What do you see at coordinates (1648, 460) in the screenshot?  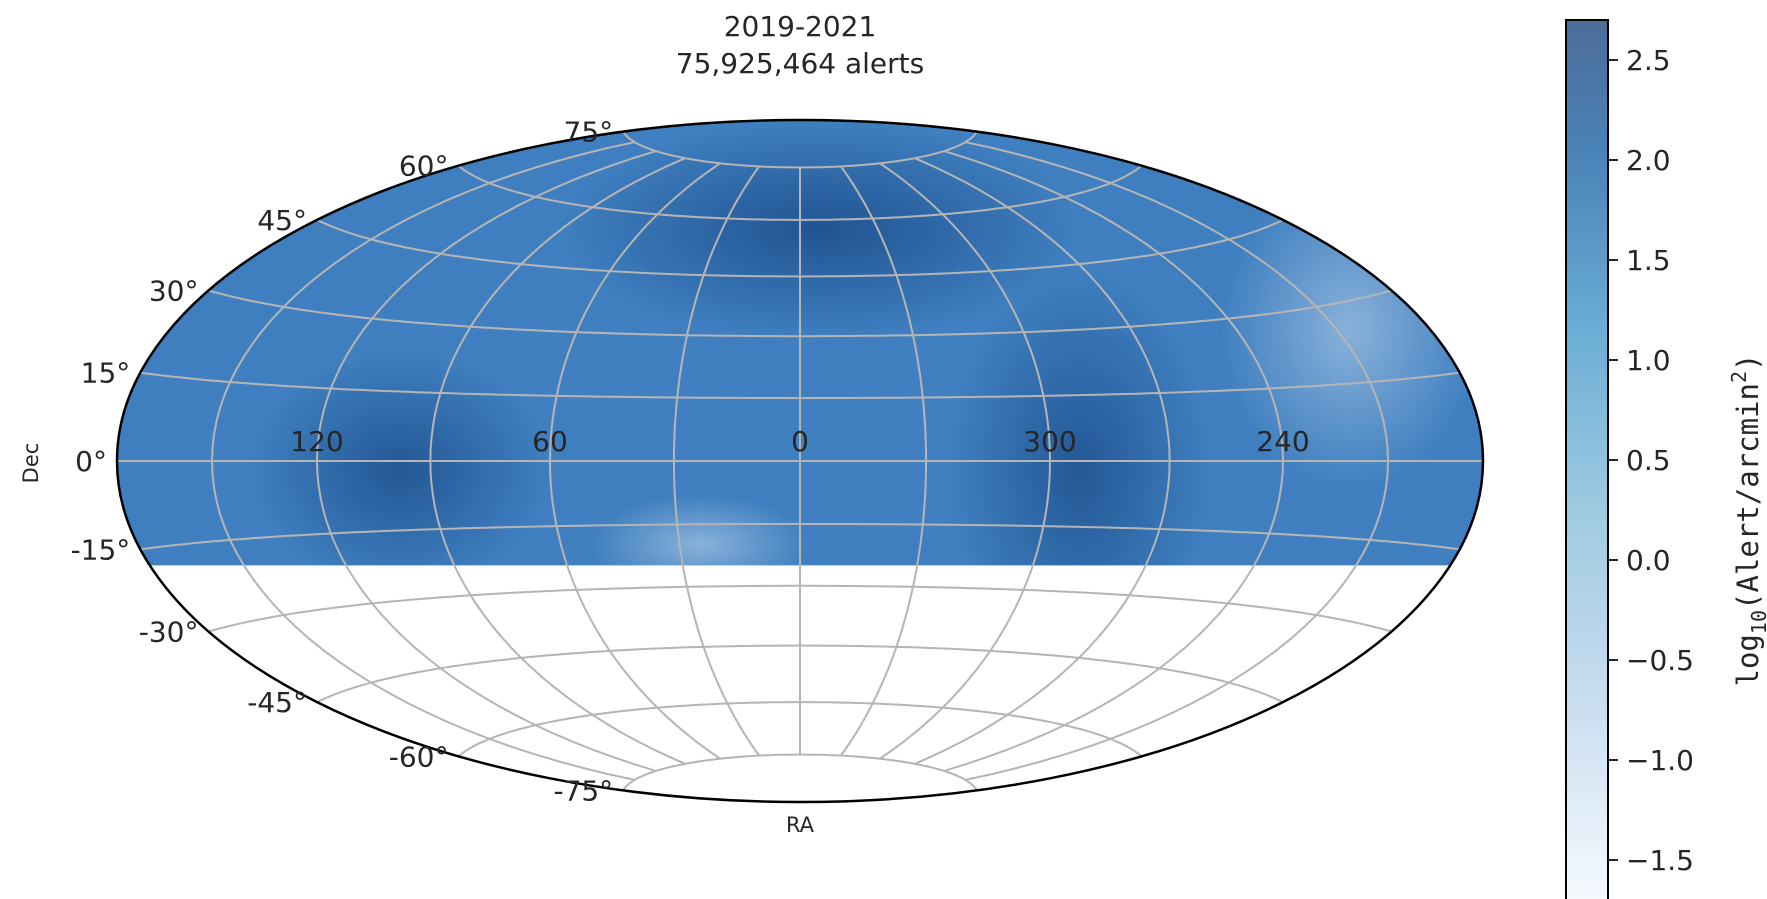 I see `colorbar-tick-label: 0.5` at bounding box center [1648, 460].